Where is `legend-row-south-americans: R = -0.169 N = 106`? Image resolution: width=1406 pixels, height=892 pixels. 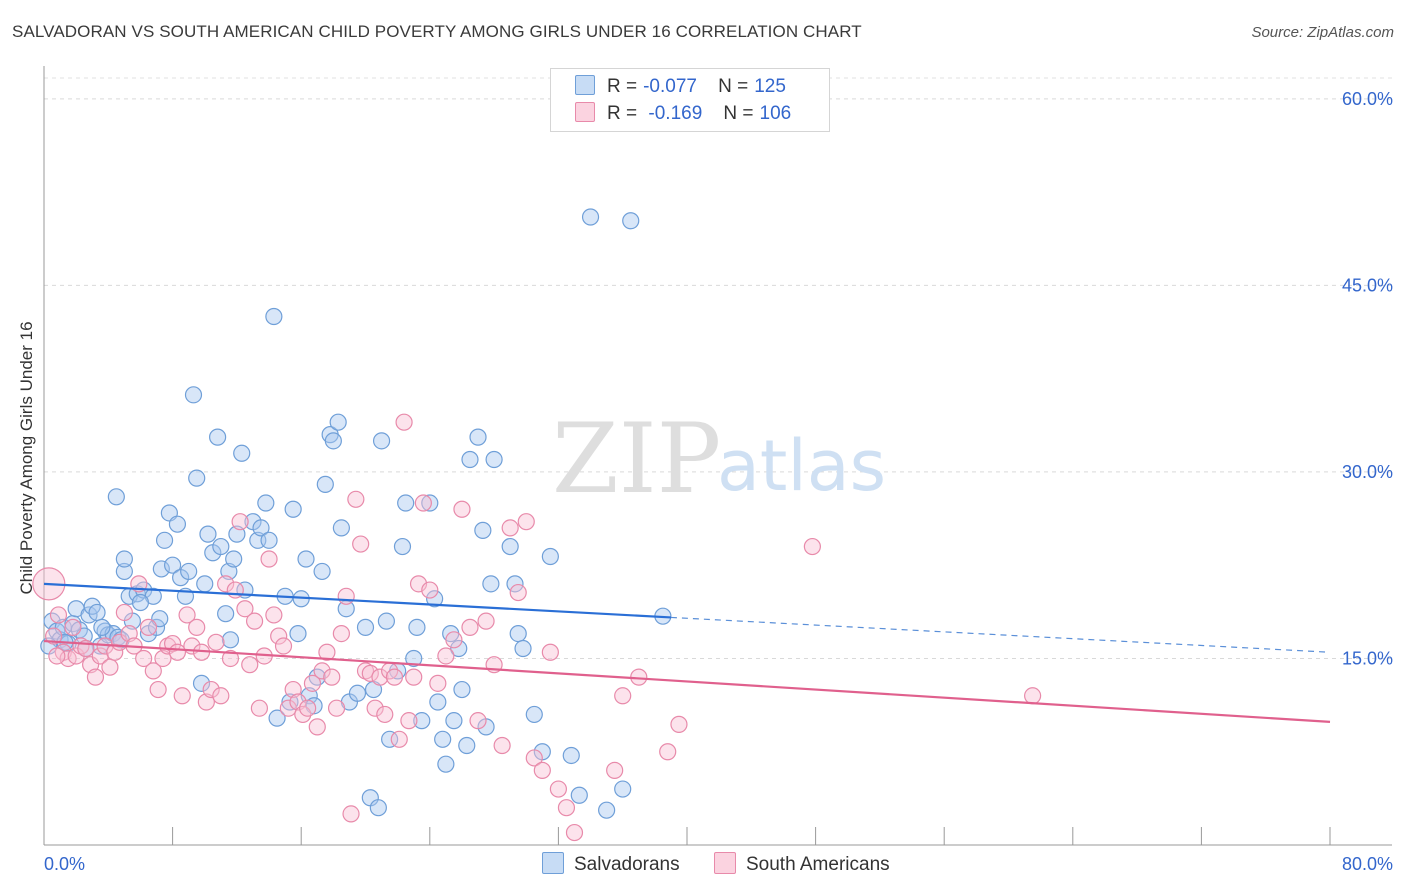
legend-row-south-americans: R = -0.169 N = 106 is located at coordinates (683, 113).